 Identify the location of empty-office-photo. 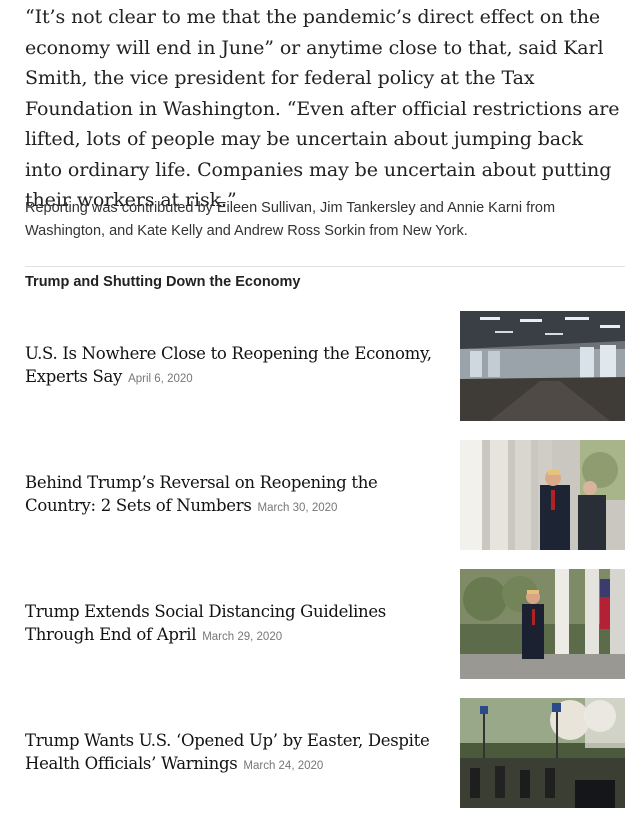
(542, 366).